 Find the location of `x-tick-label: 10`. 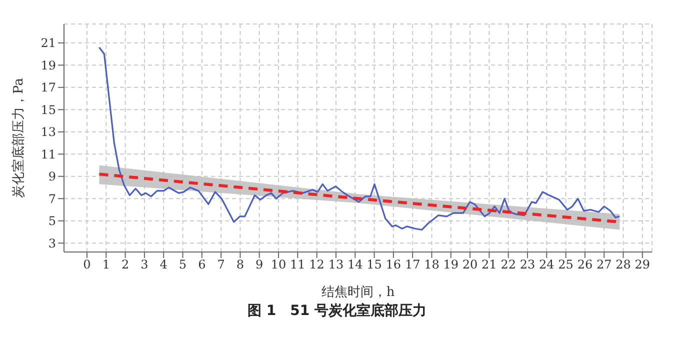

x-tick-label: 10 is located at coordinates (278, 265).